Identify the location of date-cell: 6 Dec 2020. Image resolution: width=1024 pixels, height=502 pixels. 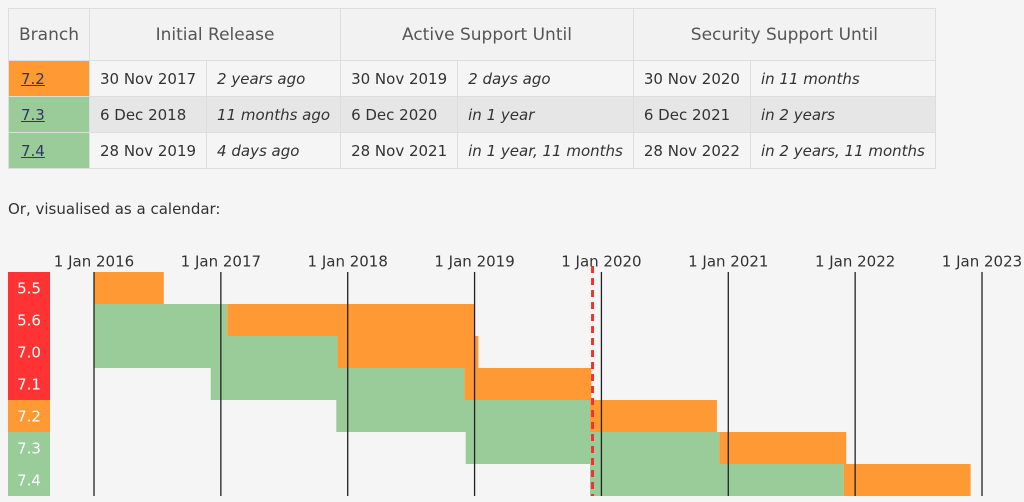
(399, 114).